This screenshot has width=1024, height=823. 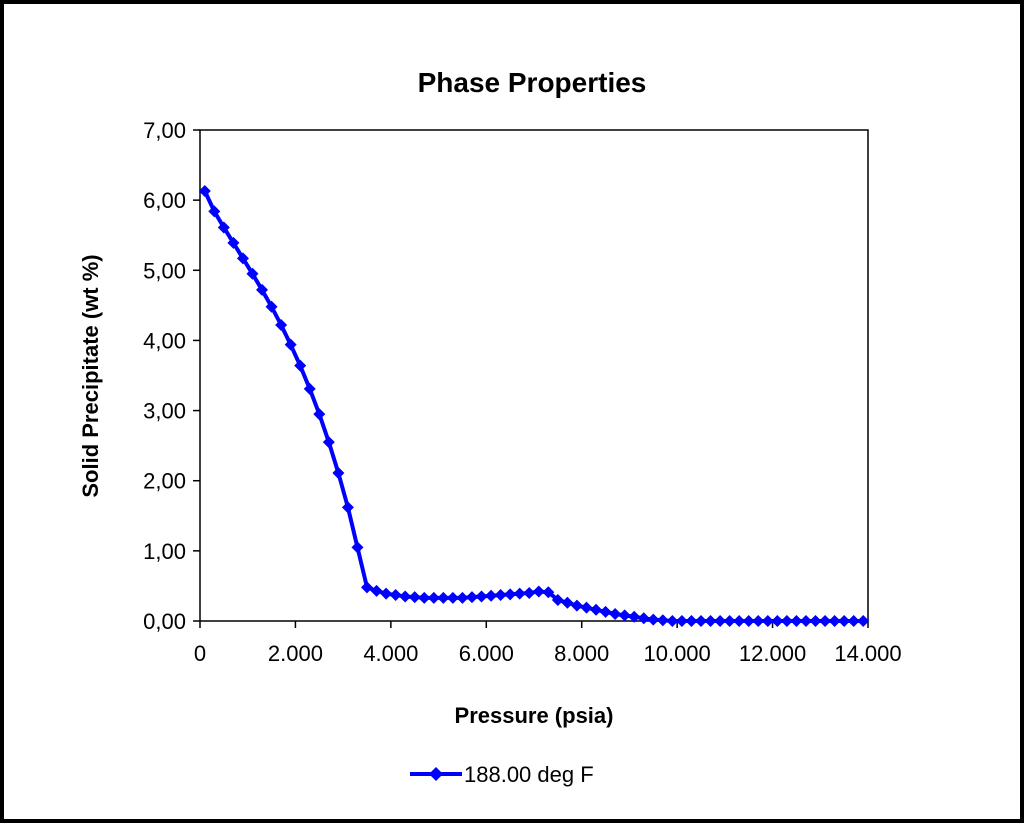 I want to click on x-tick-label: 0, so click(x=200, y=653).